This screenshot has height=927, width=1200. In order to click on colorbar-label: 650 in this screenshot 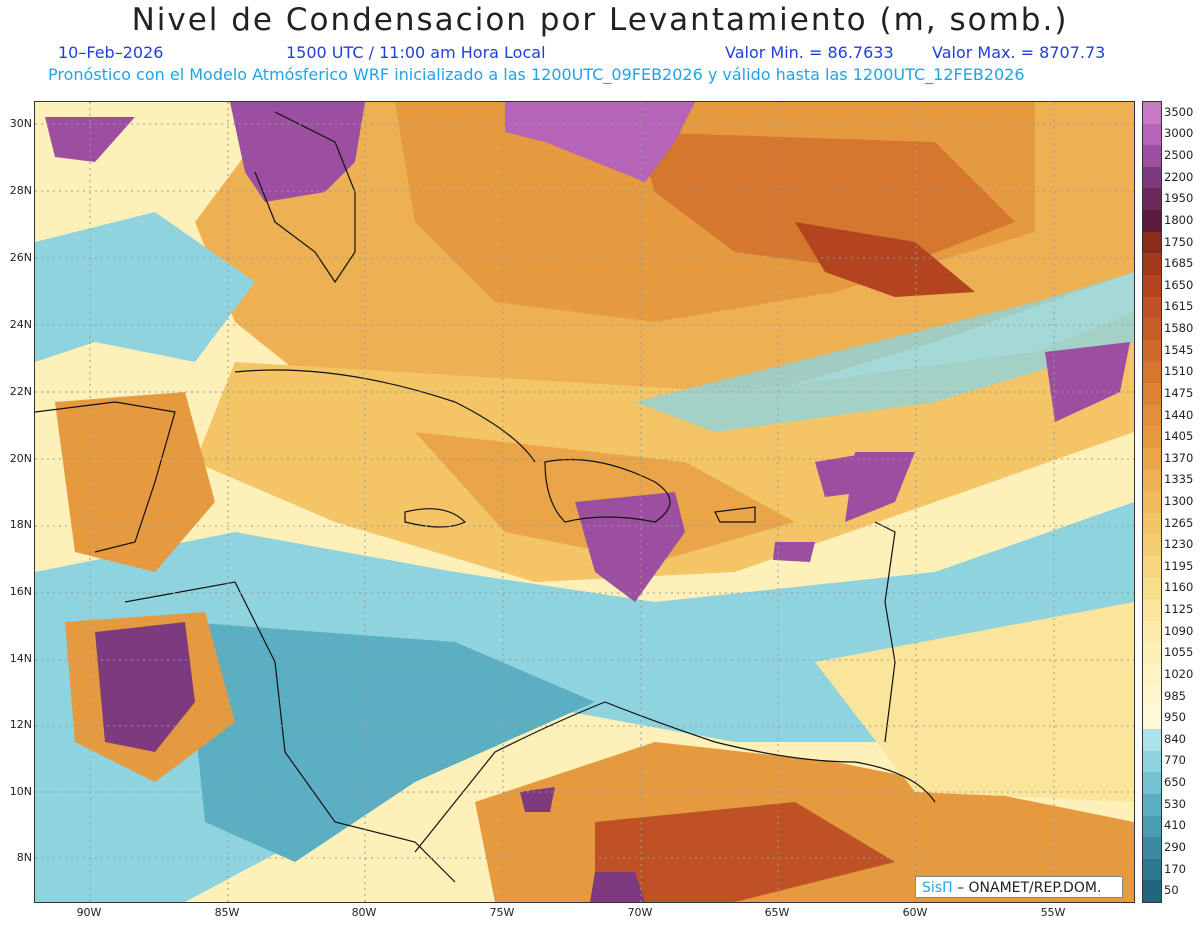, I will do `click(1175, 782)`.